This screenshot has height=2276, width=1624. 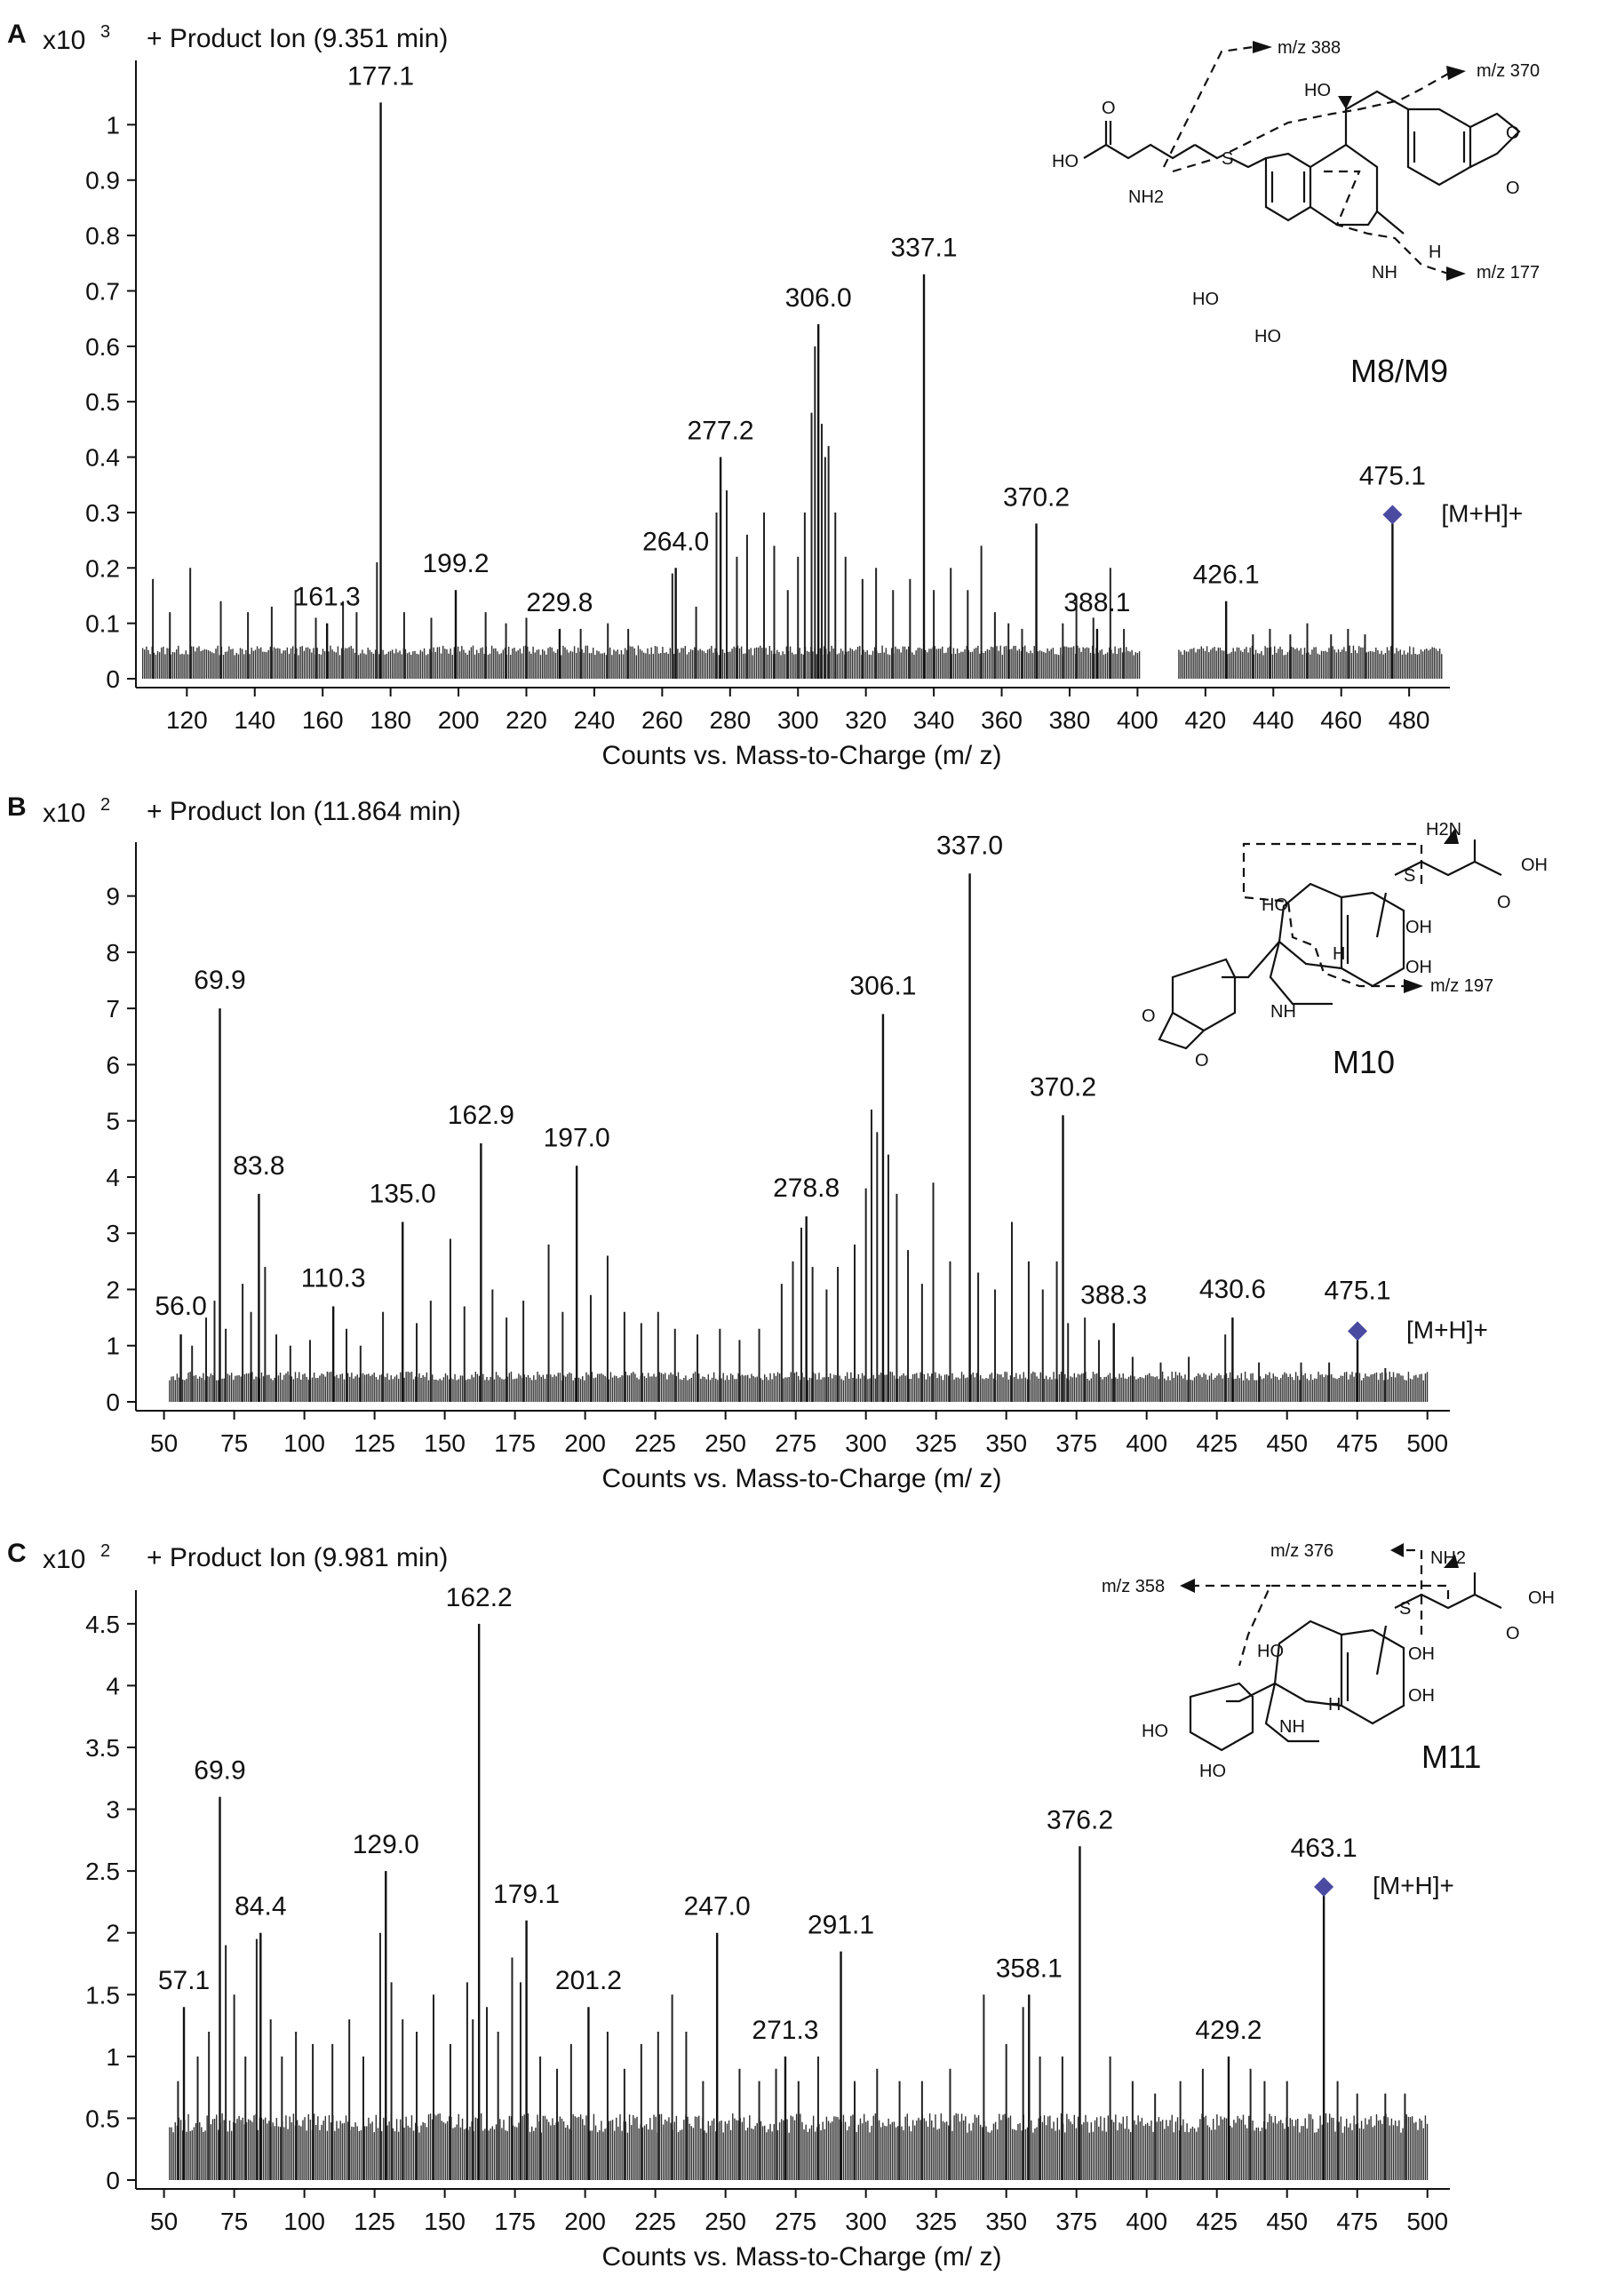 What do you see at coordinates (103, 291) in the screenshot?
I see `y-tick-label: 0.7` at bounding box center [103, 291].